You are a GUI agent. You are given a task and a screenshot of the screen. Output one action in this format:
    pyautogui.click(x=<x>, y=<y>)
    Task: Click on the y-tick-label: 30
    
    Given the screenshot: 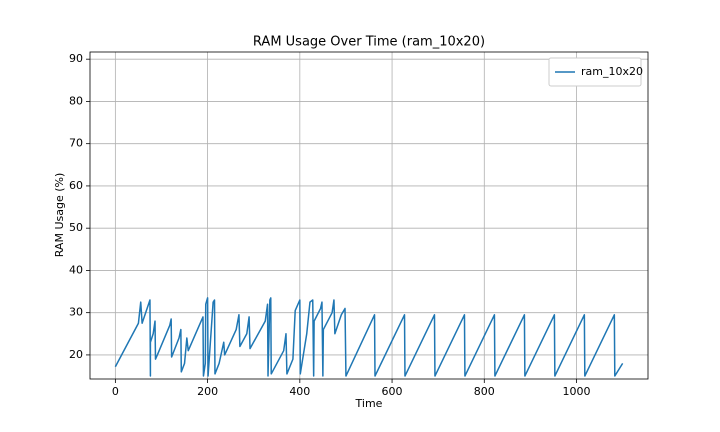 What is the action you would take?
    pyautogui.click(x=76, y=312)
    